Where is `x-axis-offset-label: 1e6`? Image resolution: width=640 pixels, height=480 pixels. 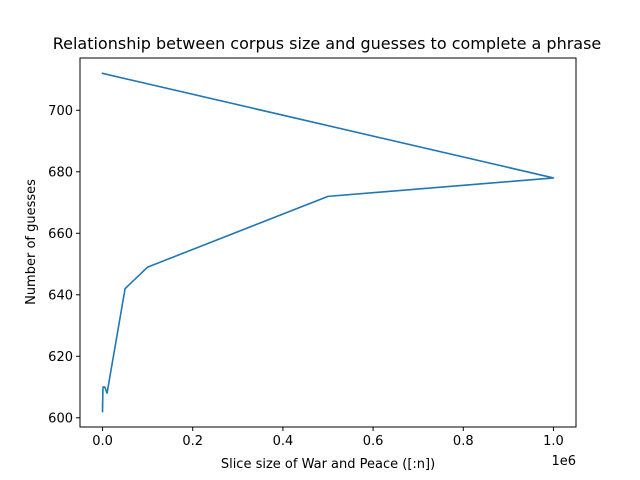 x-axis-offset-label: 1e6 is located at coordinates (563, 461).